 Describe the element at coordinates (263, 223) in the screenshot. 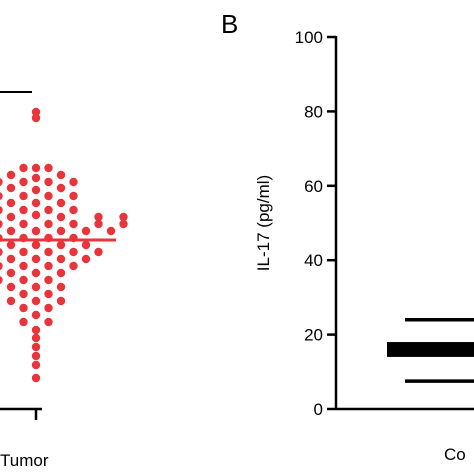

I see `panel-b-y-axis-title: IL-17 (pg/ml)` at that location.